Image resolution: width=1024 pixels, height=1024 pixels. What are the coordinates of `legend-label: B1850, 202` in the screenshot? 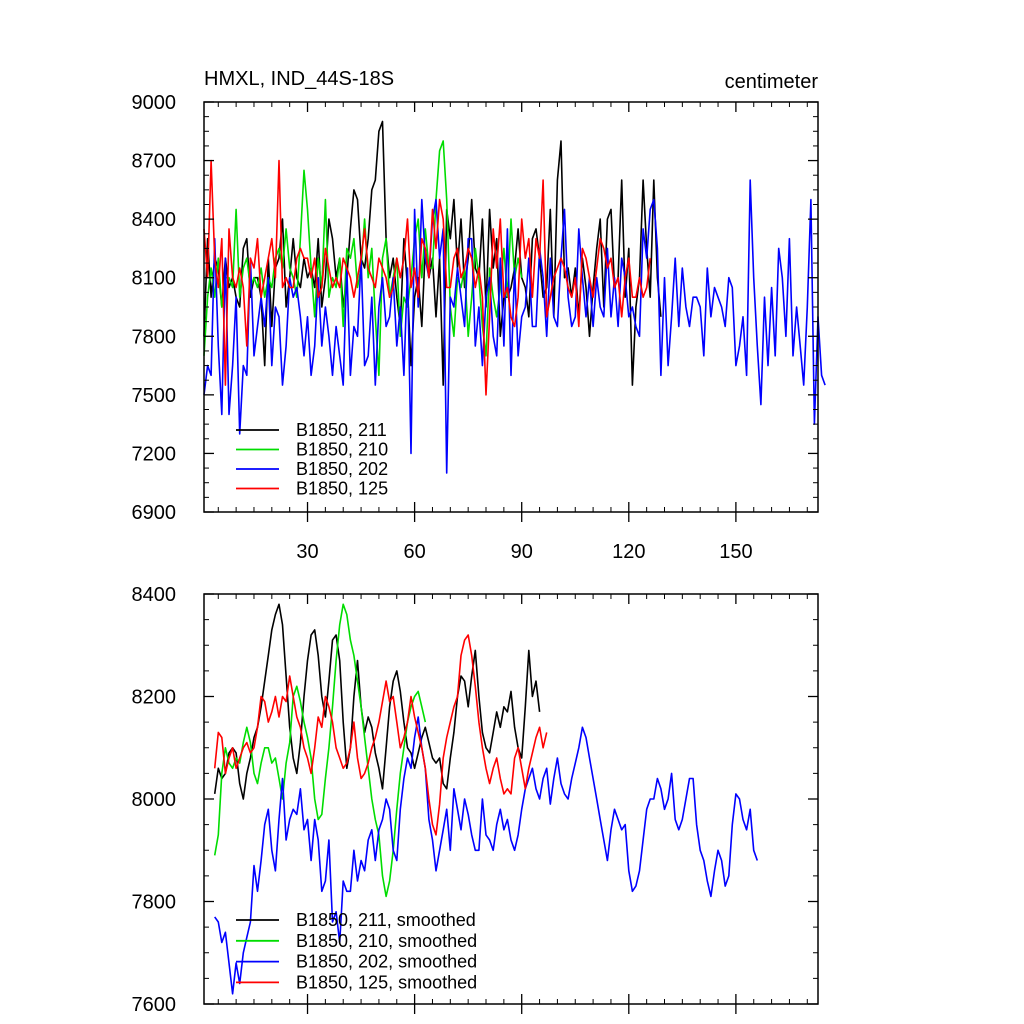 It's located at (342, 469).